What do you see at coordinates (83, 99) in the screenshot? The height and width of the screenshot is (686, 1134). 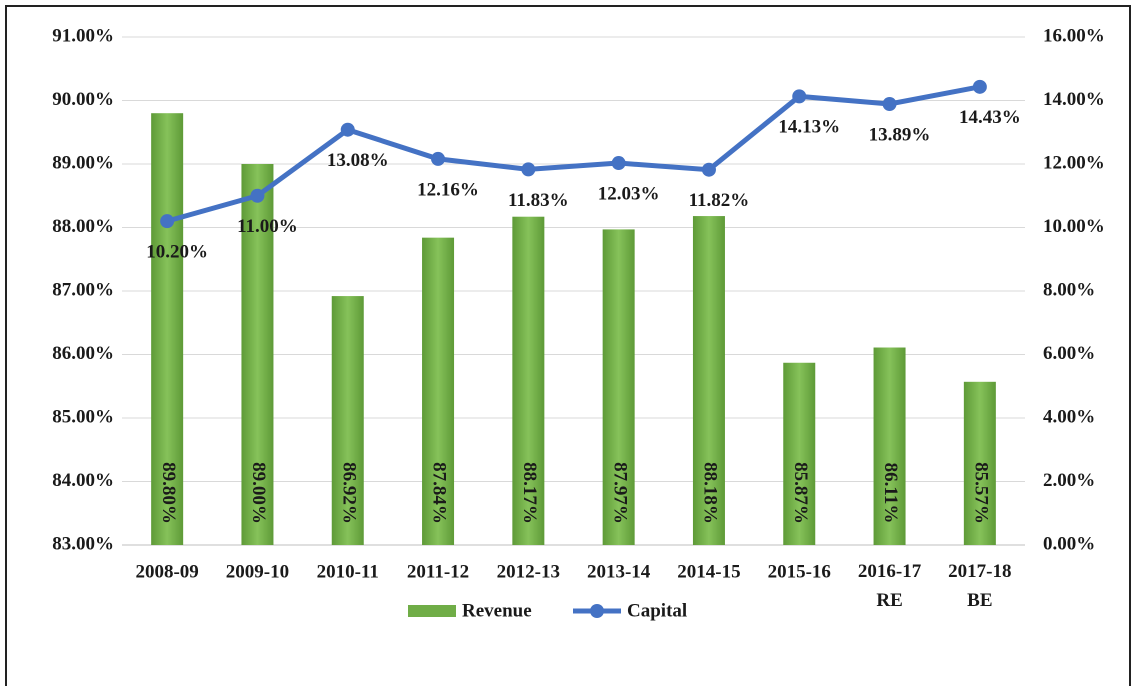 I see `y-tick-label: 90.00%` at bounding box center [83, 99].